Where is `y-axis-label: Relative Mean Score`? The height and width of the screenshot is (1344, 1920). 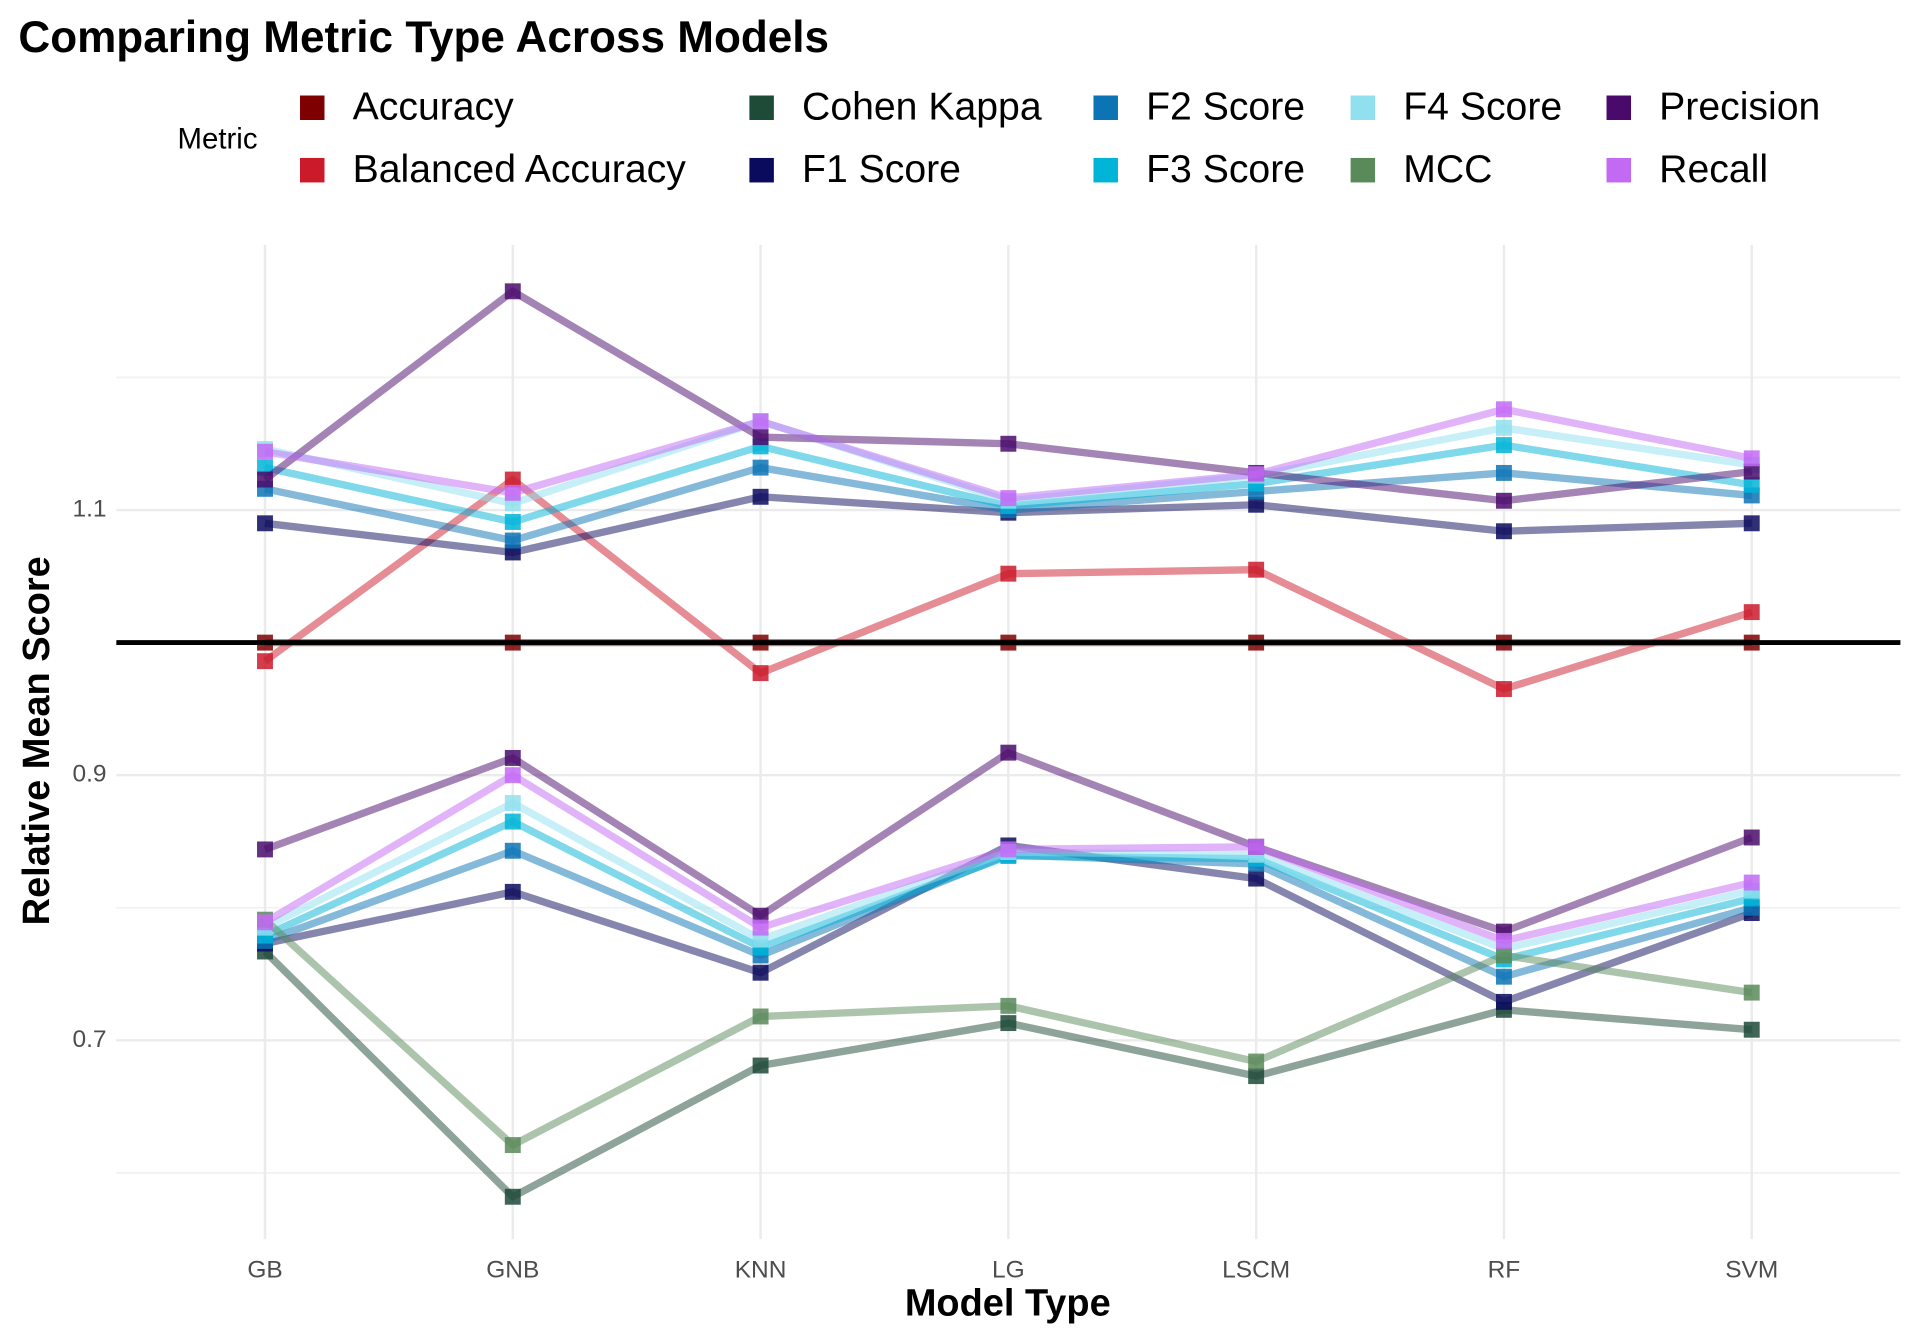 y-axis-label: Relative Mean Score is located at coordinates (37, 740).